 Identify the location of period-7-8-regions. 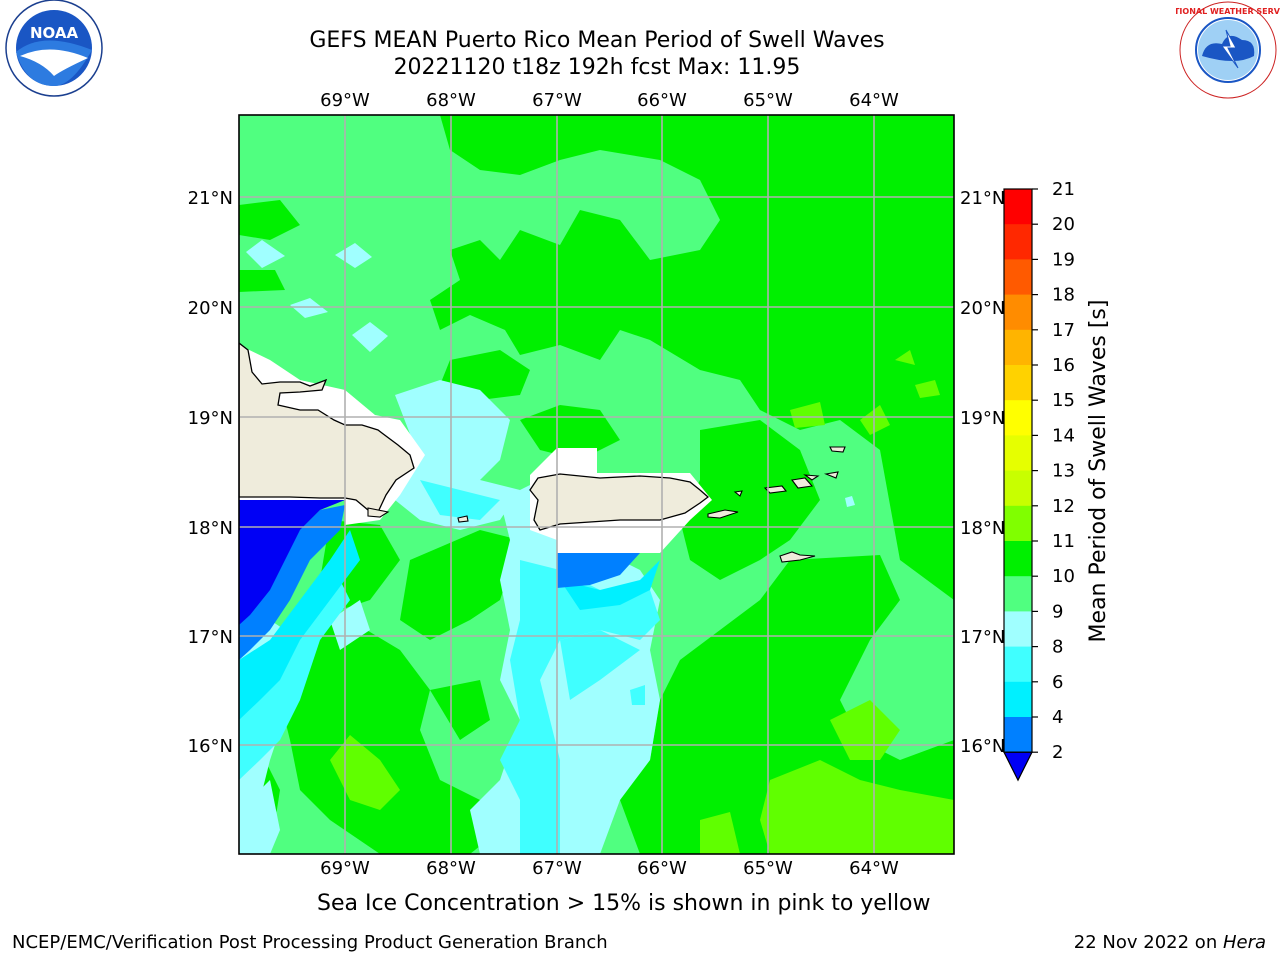
(449, 667).